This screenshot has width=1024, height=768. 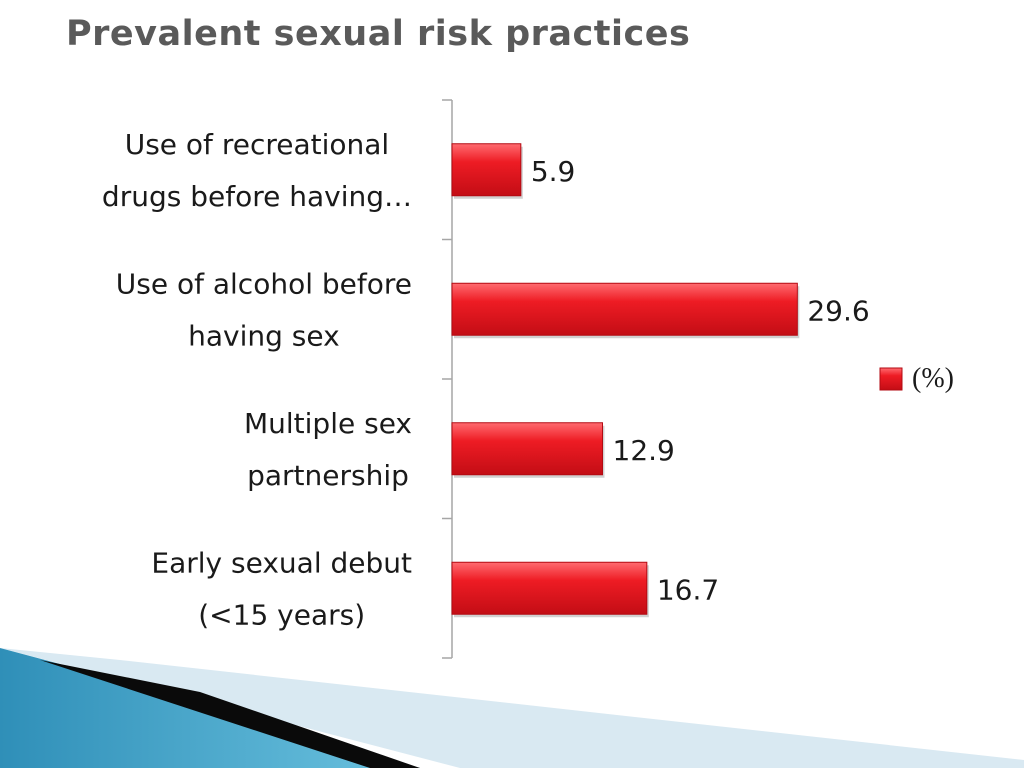 What do you see at coordinates (328, 423) in the screenshot?
I see `category-label: Multiple sex` at bounding box center [328, 423].